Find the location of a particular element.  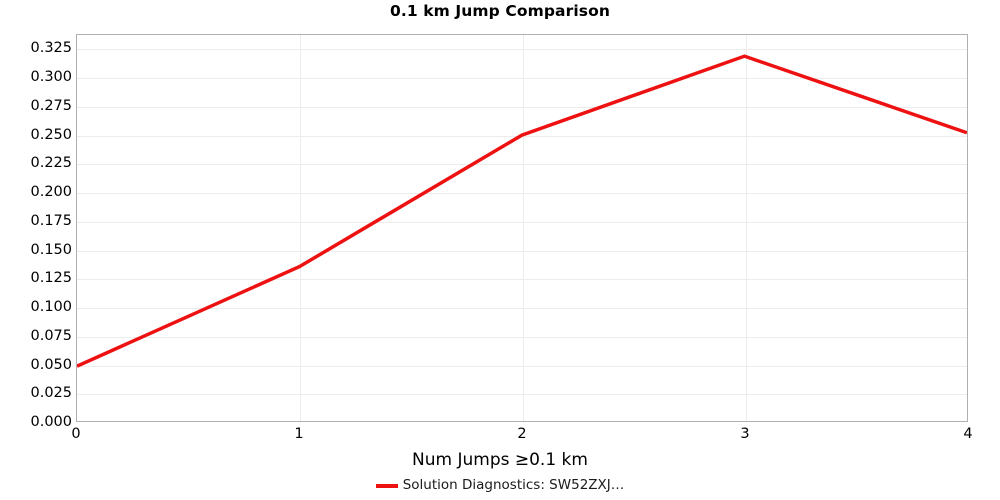

y-axis-tick-label: 0.175 is located at coordinates (51, 220).